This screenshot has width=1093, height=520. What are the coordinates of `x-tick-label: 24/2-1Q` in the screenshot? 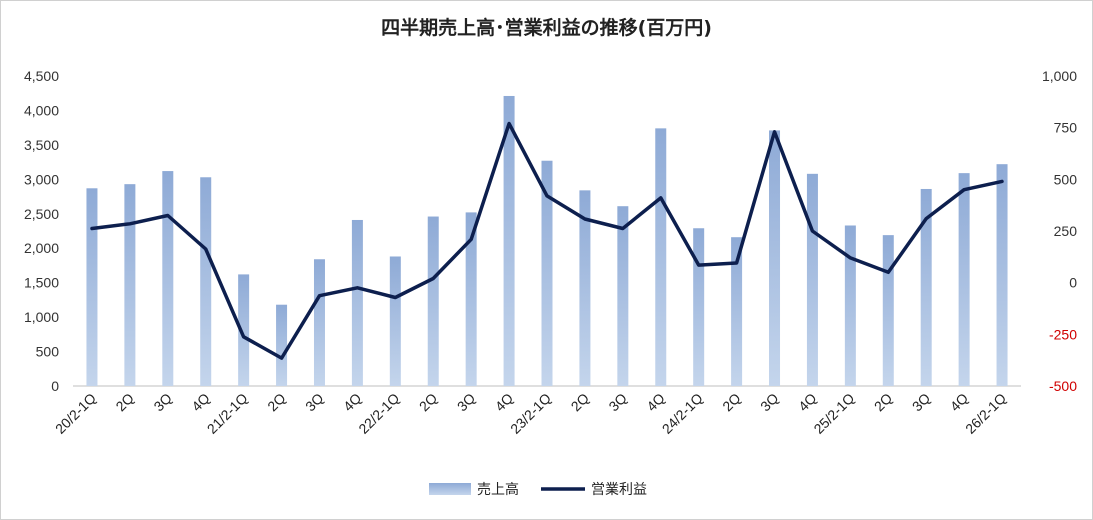 It's located at (682, 413).